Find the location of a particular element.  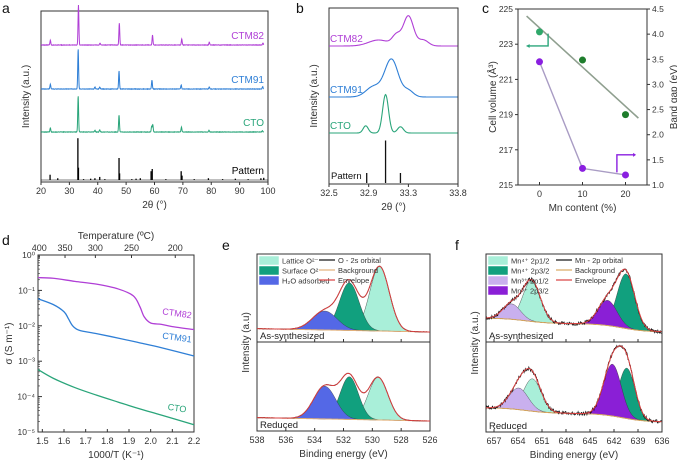

x-tick-label: 1.6 is located at coordinates (64, 441).